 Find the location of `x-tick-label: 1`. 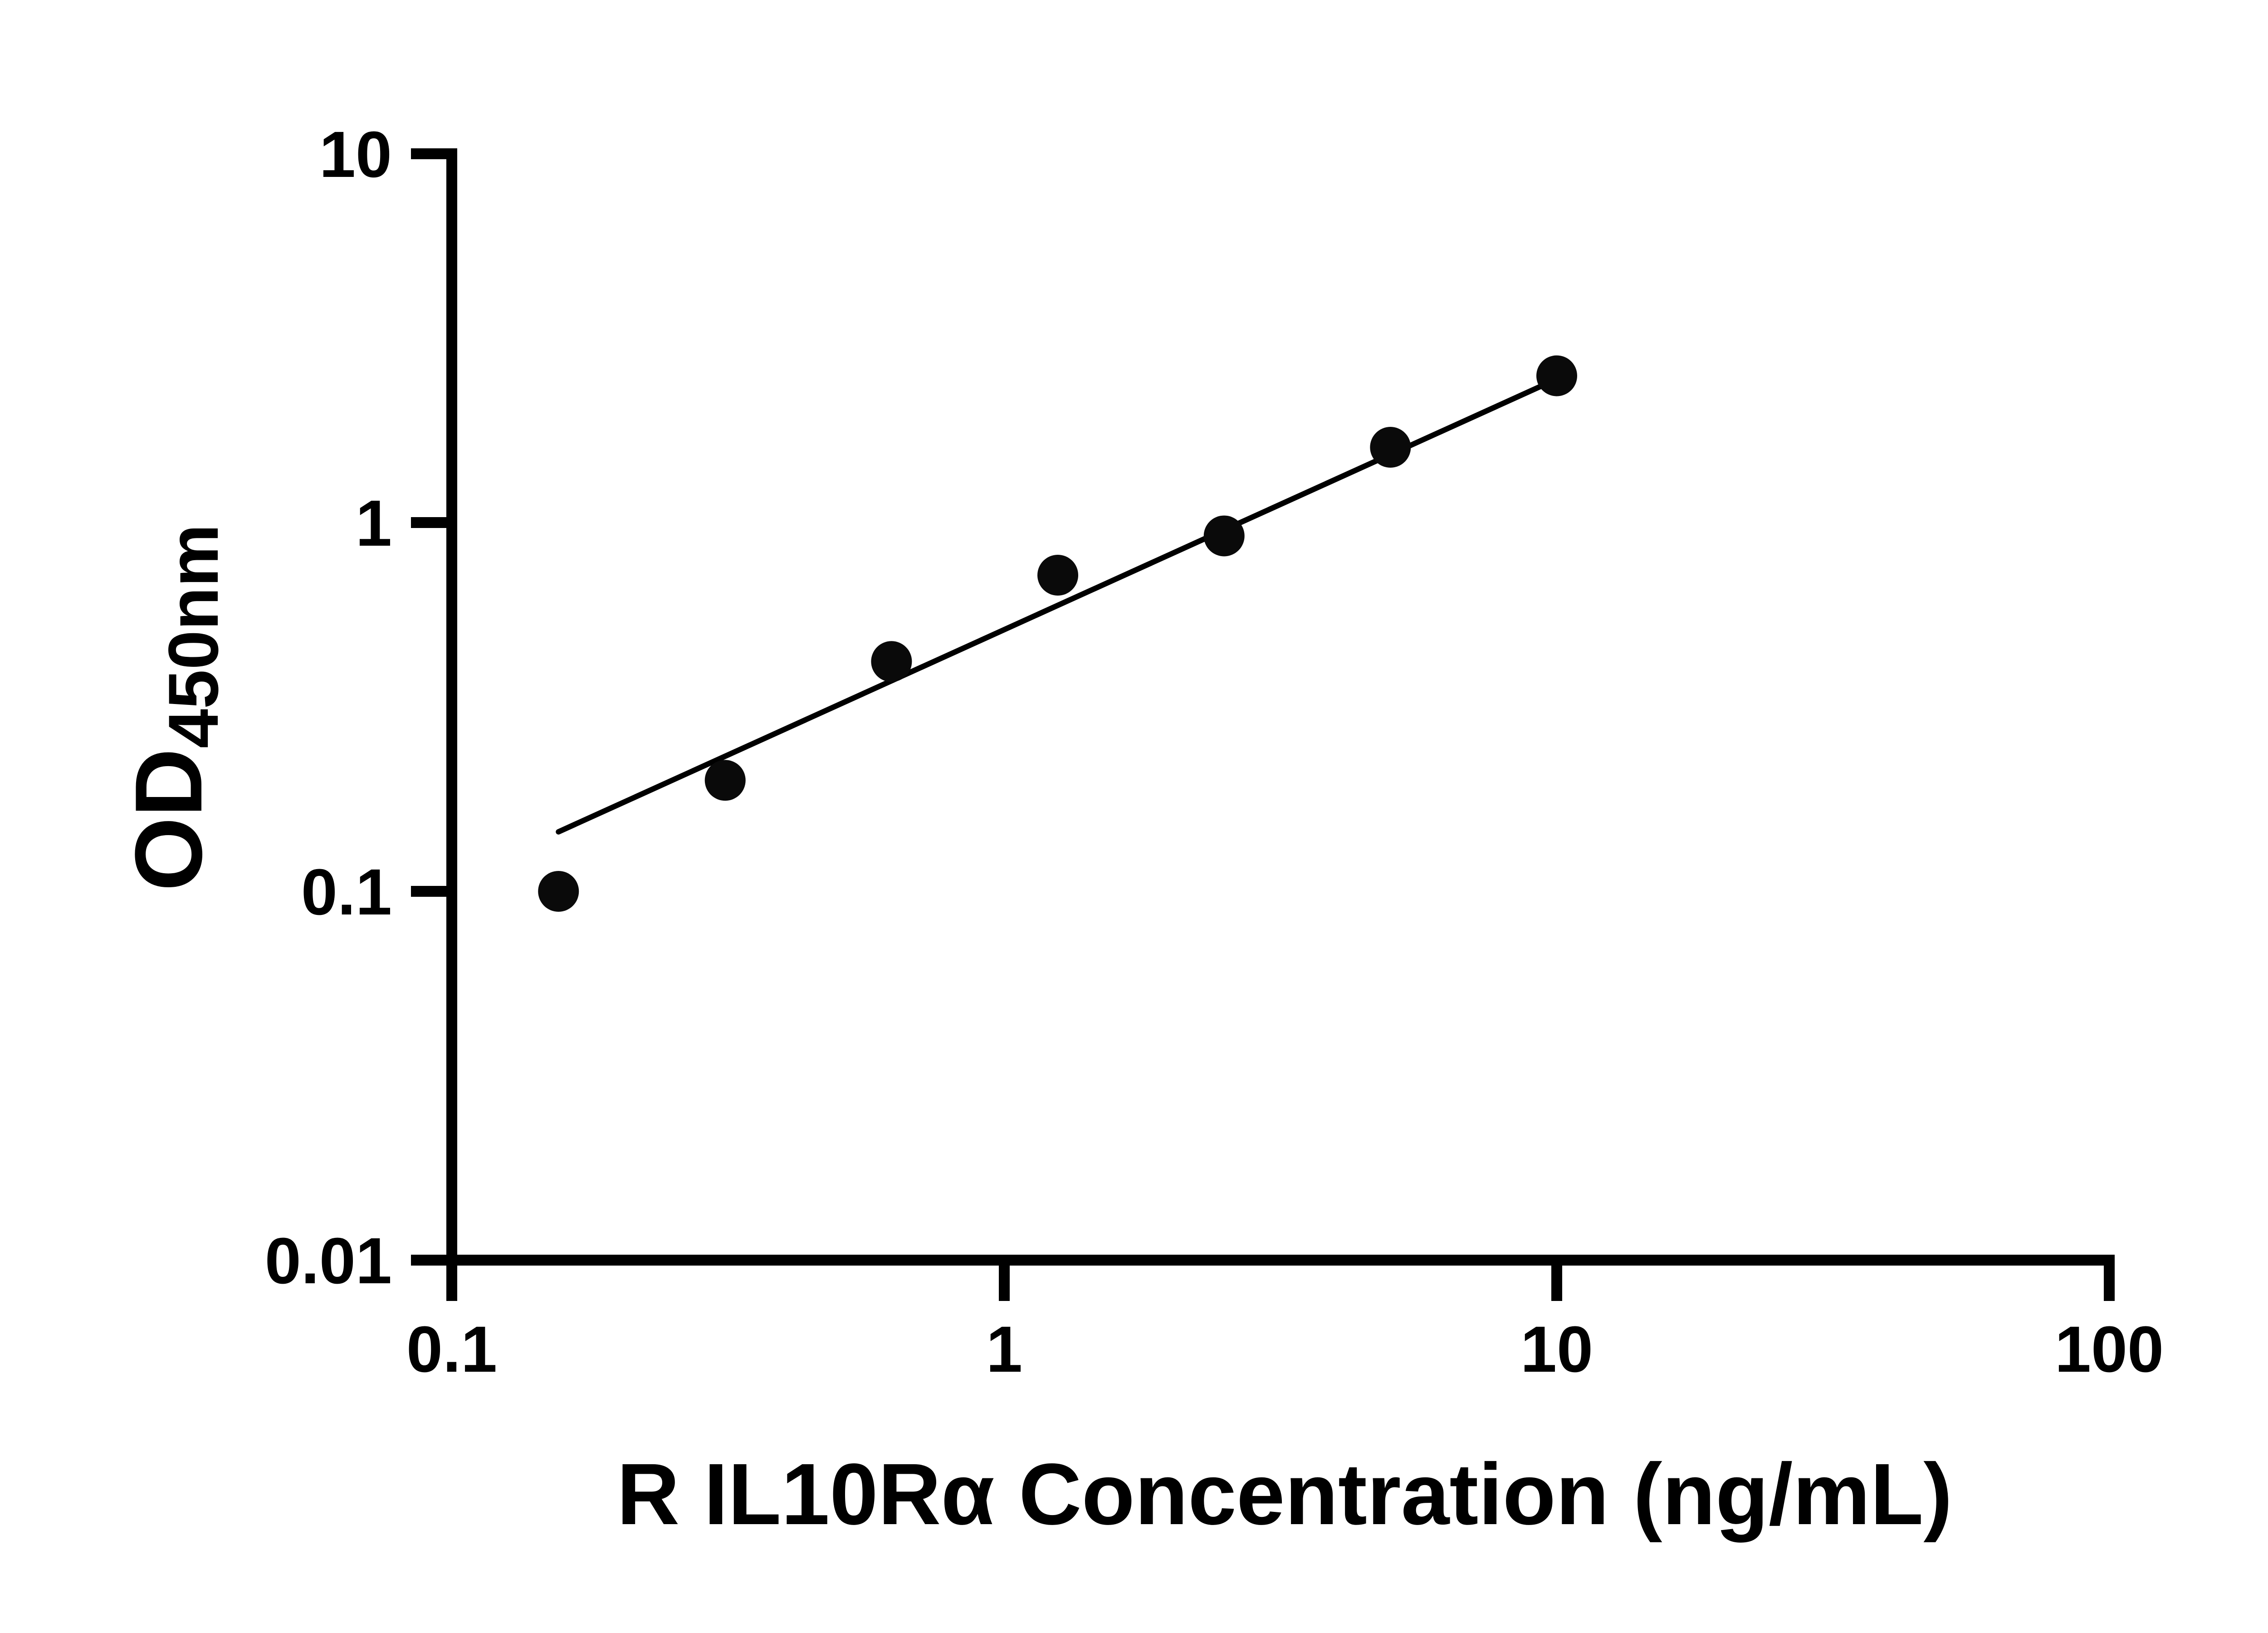

x-tick-label: 1 is located at coordinates (1004, 1349).